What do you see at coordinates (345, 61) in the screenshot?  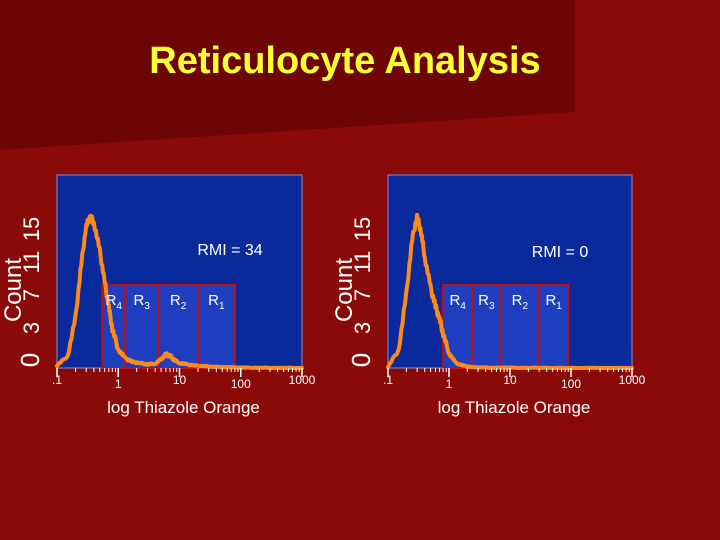 I see `slide-title: Reticulocyte Analysis` at bounding box center [345, 61].